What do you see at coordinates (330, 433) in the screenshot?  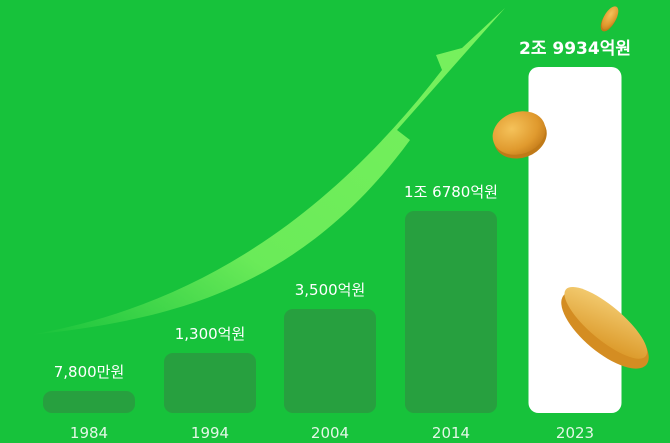 I see `x-tick-2004: 2004` at bounding box center [330, 433].